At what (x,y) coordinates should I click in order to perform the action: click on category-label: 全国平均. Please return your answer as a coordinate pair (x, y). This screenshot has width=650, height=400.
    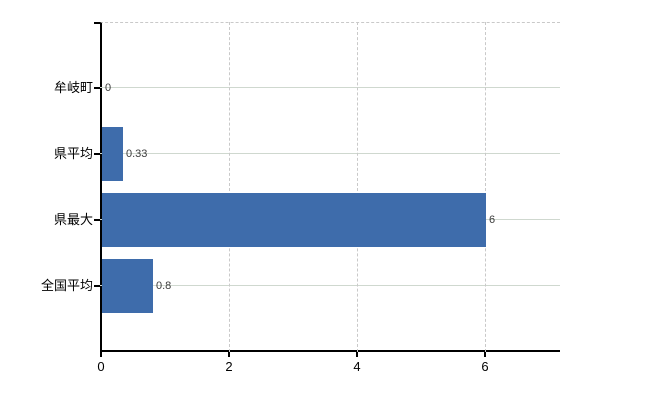
    Looking at the image, I should click on (66, 285).